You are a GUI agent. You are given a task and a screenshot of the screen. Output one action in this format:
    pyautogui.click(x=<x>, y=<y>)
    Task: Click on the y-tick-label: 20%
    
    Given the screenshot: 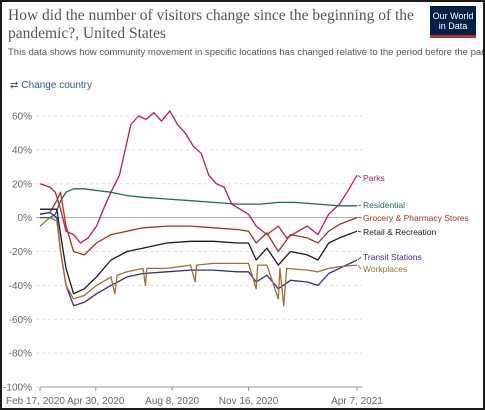 What is the action you would take?
    pyautogui.click(x=22, y=184)
    